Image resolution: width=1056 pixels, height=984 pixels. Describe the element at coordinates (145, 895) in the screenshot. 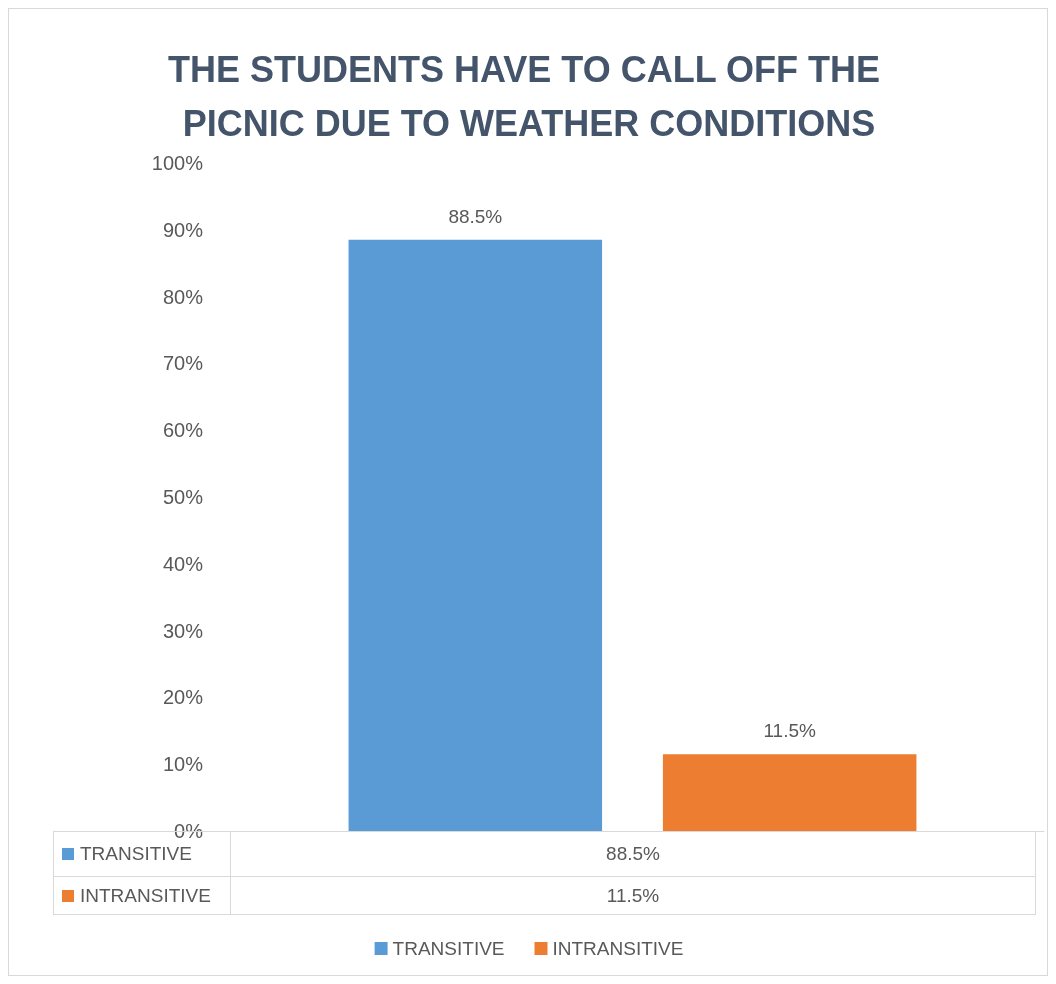

I see `text: INTRANSITIVE` at that location.